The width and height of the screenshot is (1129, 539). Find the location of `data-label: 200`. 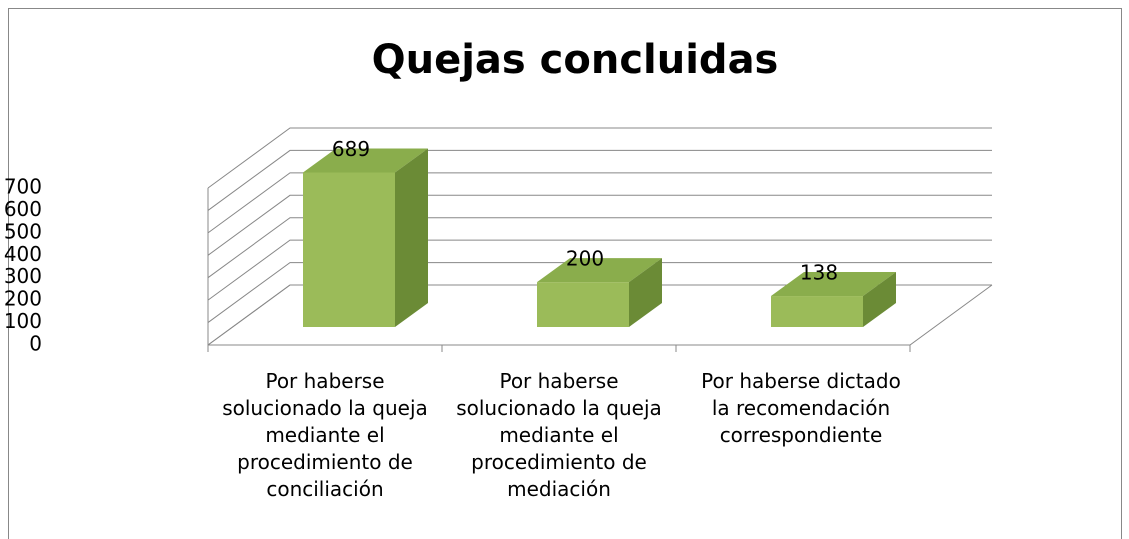

data-label: 200 is located at coordinates (585, 259).